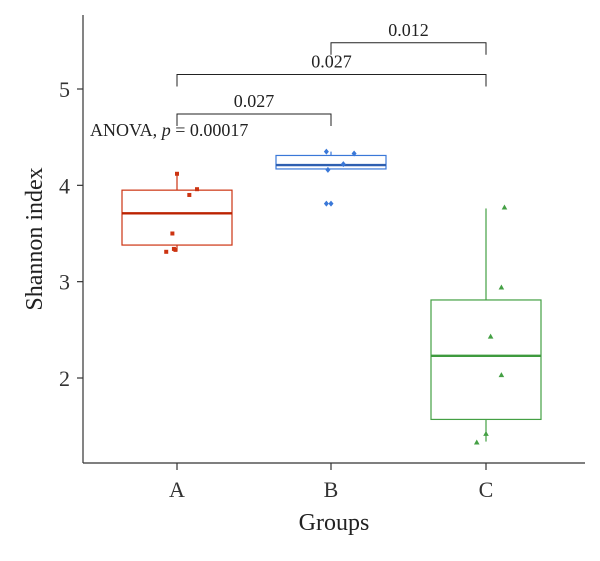  I want to click on anova-p-symbol: p, so click(165, 130).